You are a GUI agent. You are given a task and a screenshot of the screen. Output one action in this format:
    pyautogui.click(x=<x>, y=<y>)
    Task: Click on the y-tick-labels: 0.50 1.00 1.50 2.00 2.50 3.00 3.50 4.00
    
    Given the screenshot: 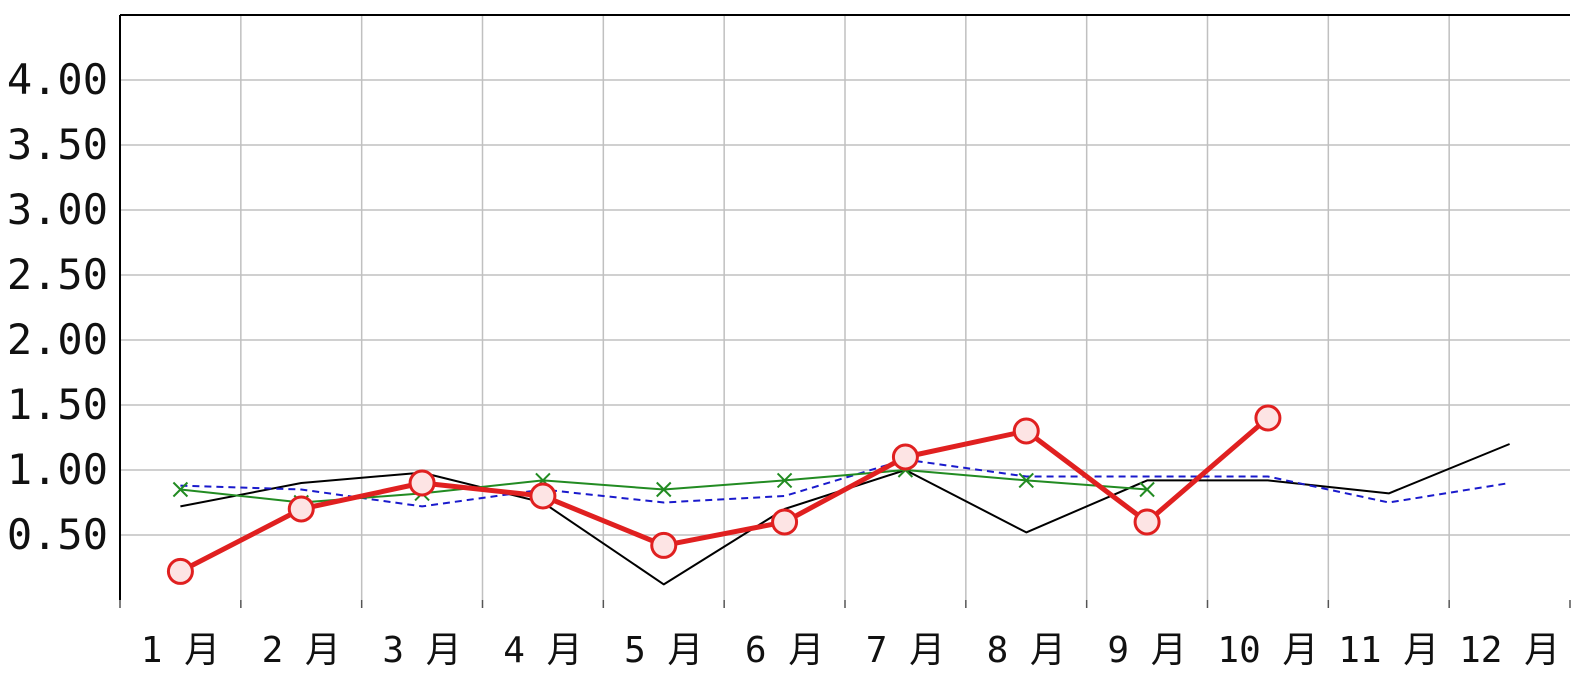 What is the action you would take?
    pyautogui.click(x=57, y=307)
    